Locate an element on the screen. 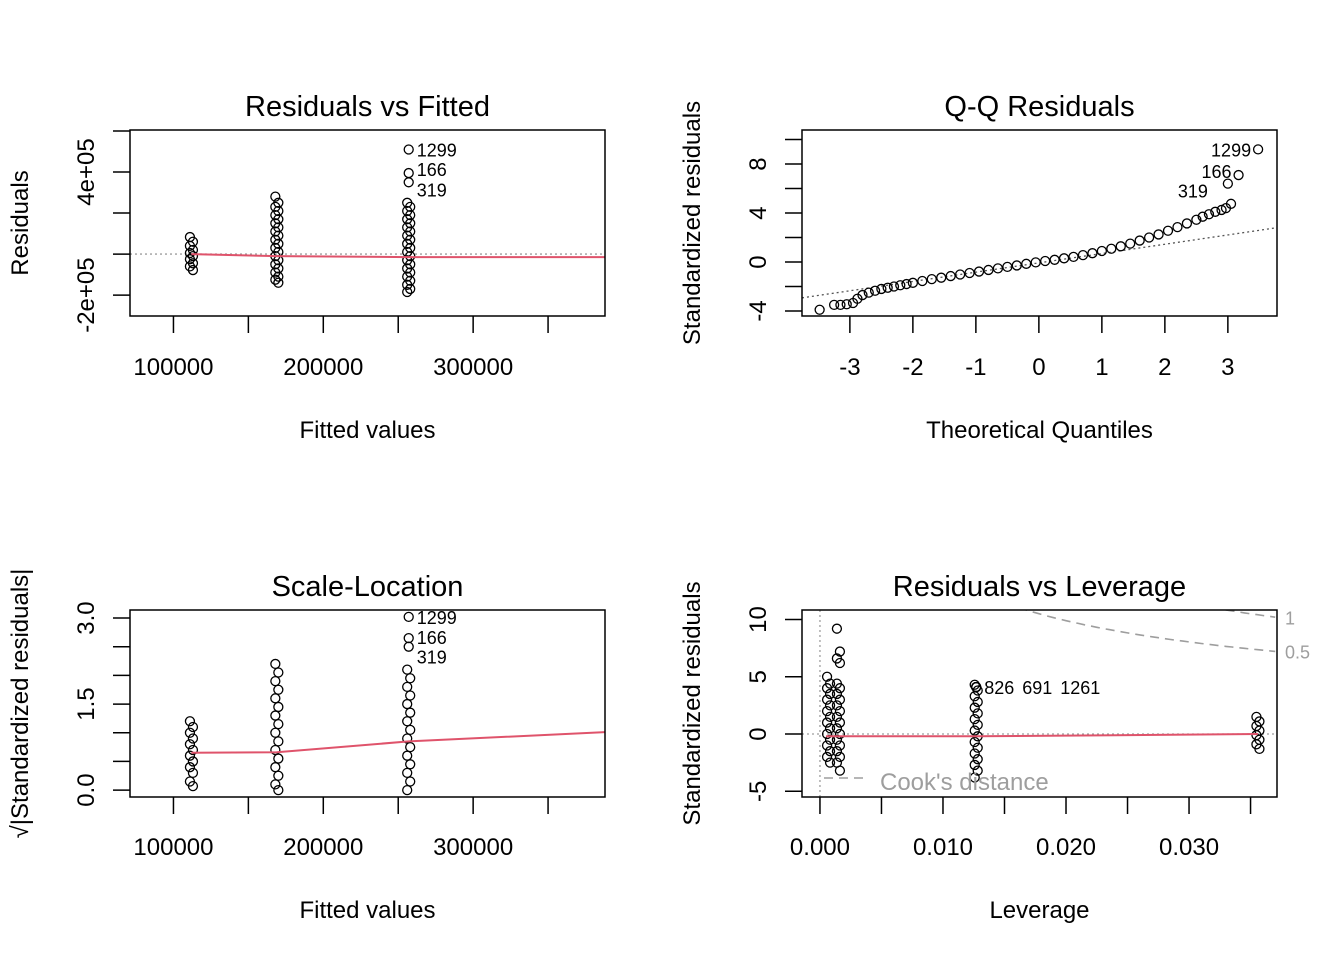 The image size is (1344, 960). chart-title: Q-Q Residuals is located at coordinates (1039, 107).